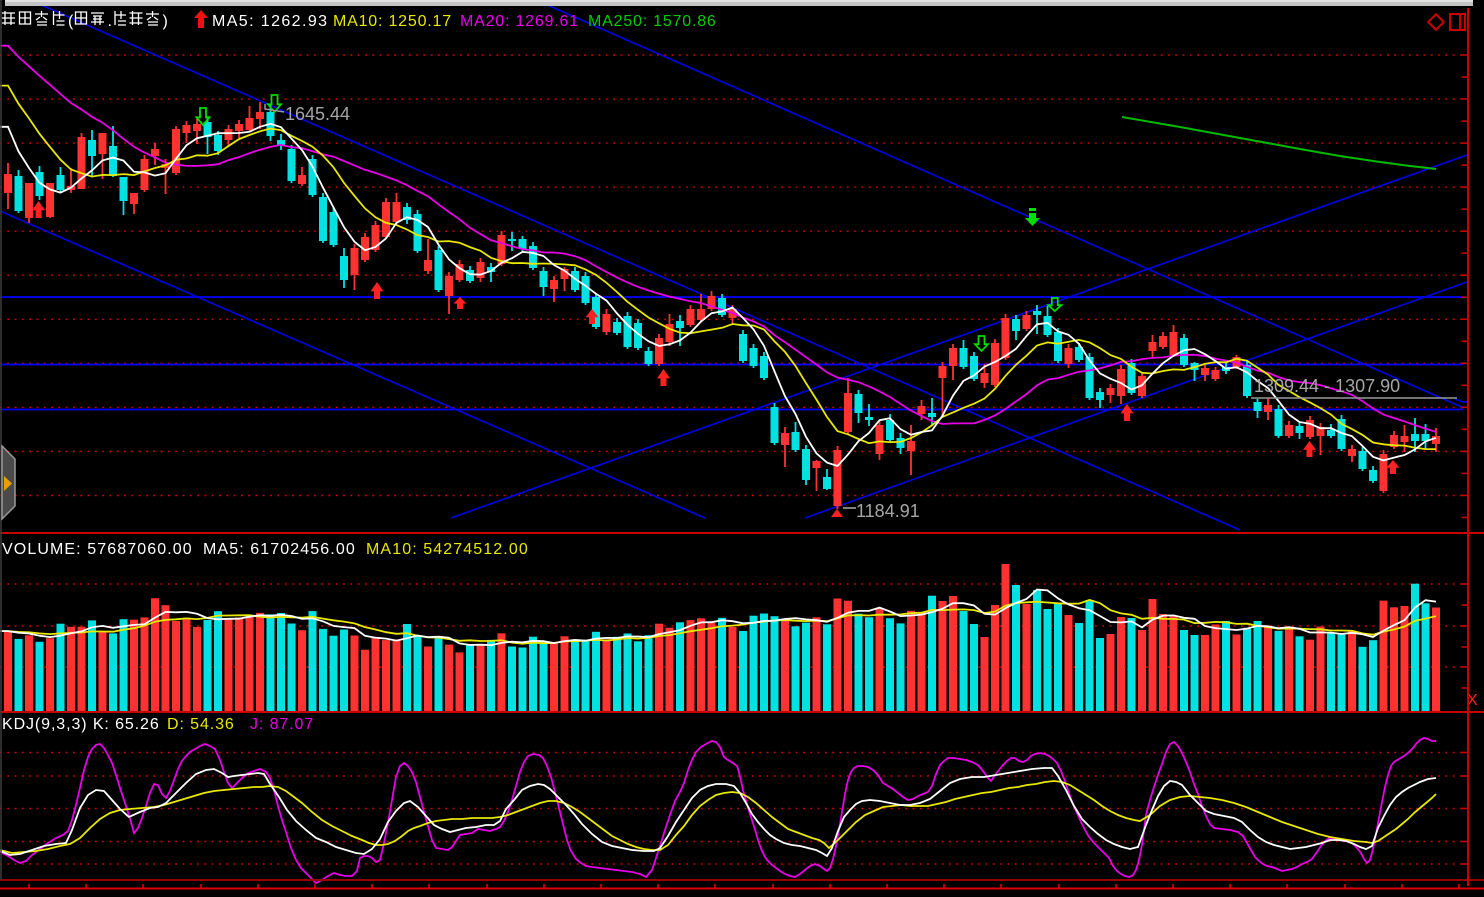  I want to click on svg-text: J: 87.07, so click(282, 724).